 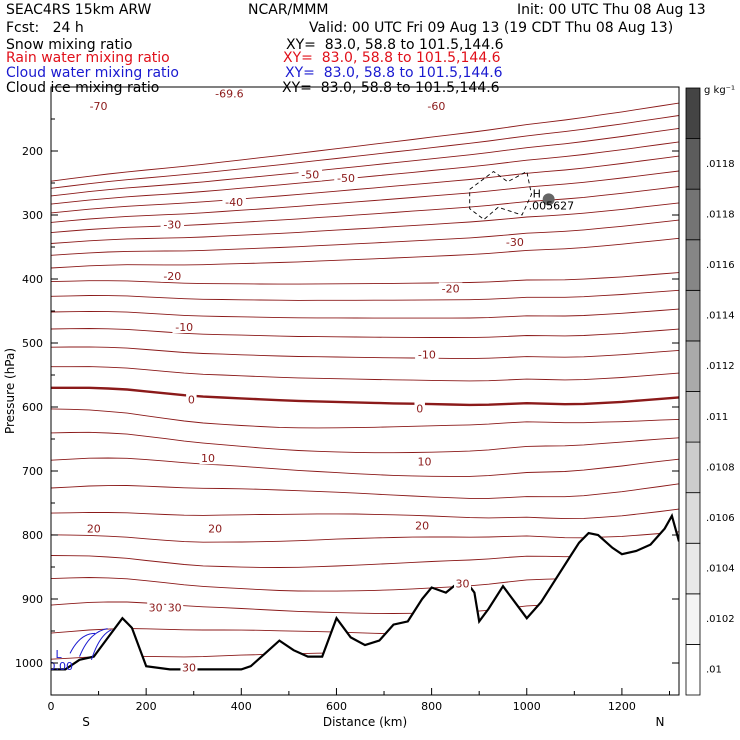 What do you see at coordinates (719, 90) in the screenshot?
I see `colorbar-unit: g kg⁻¹` at bounding box center [719, 90].